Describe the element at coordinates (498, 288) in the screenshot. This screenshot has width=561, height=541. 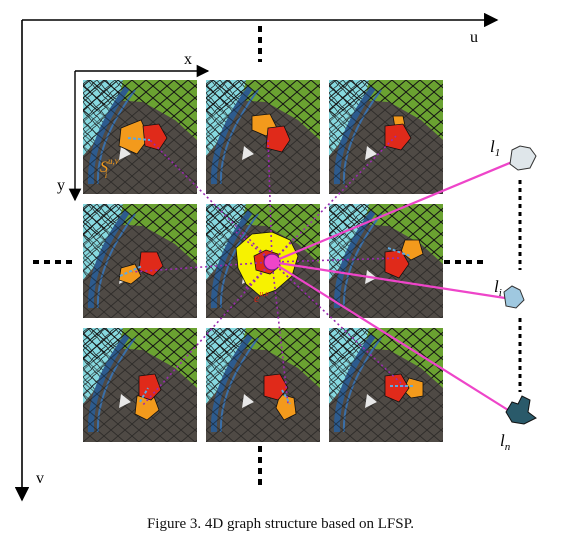
I see `label-i: li` at that location.